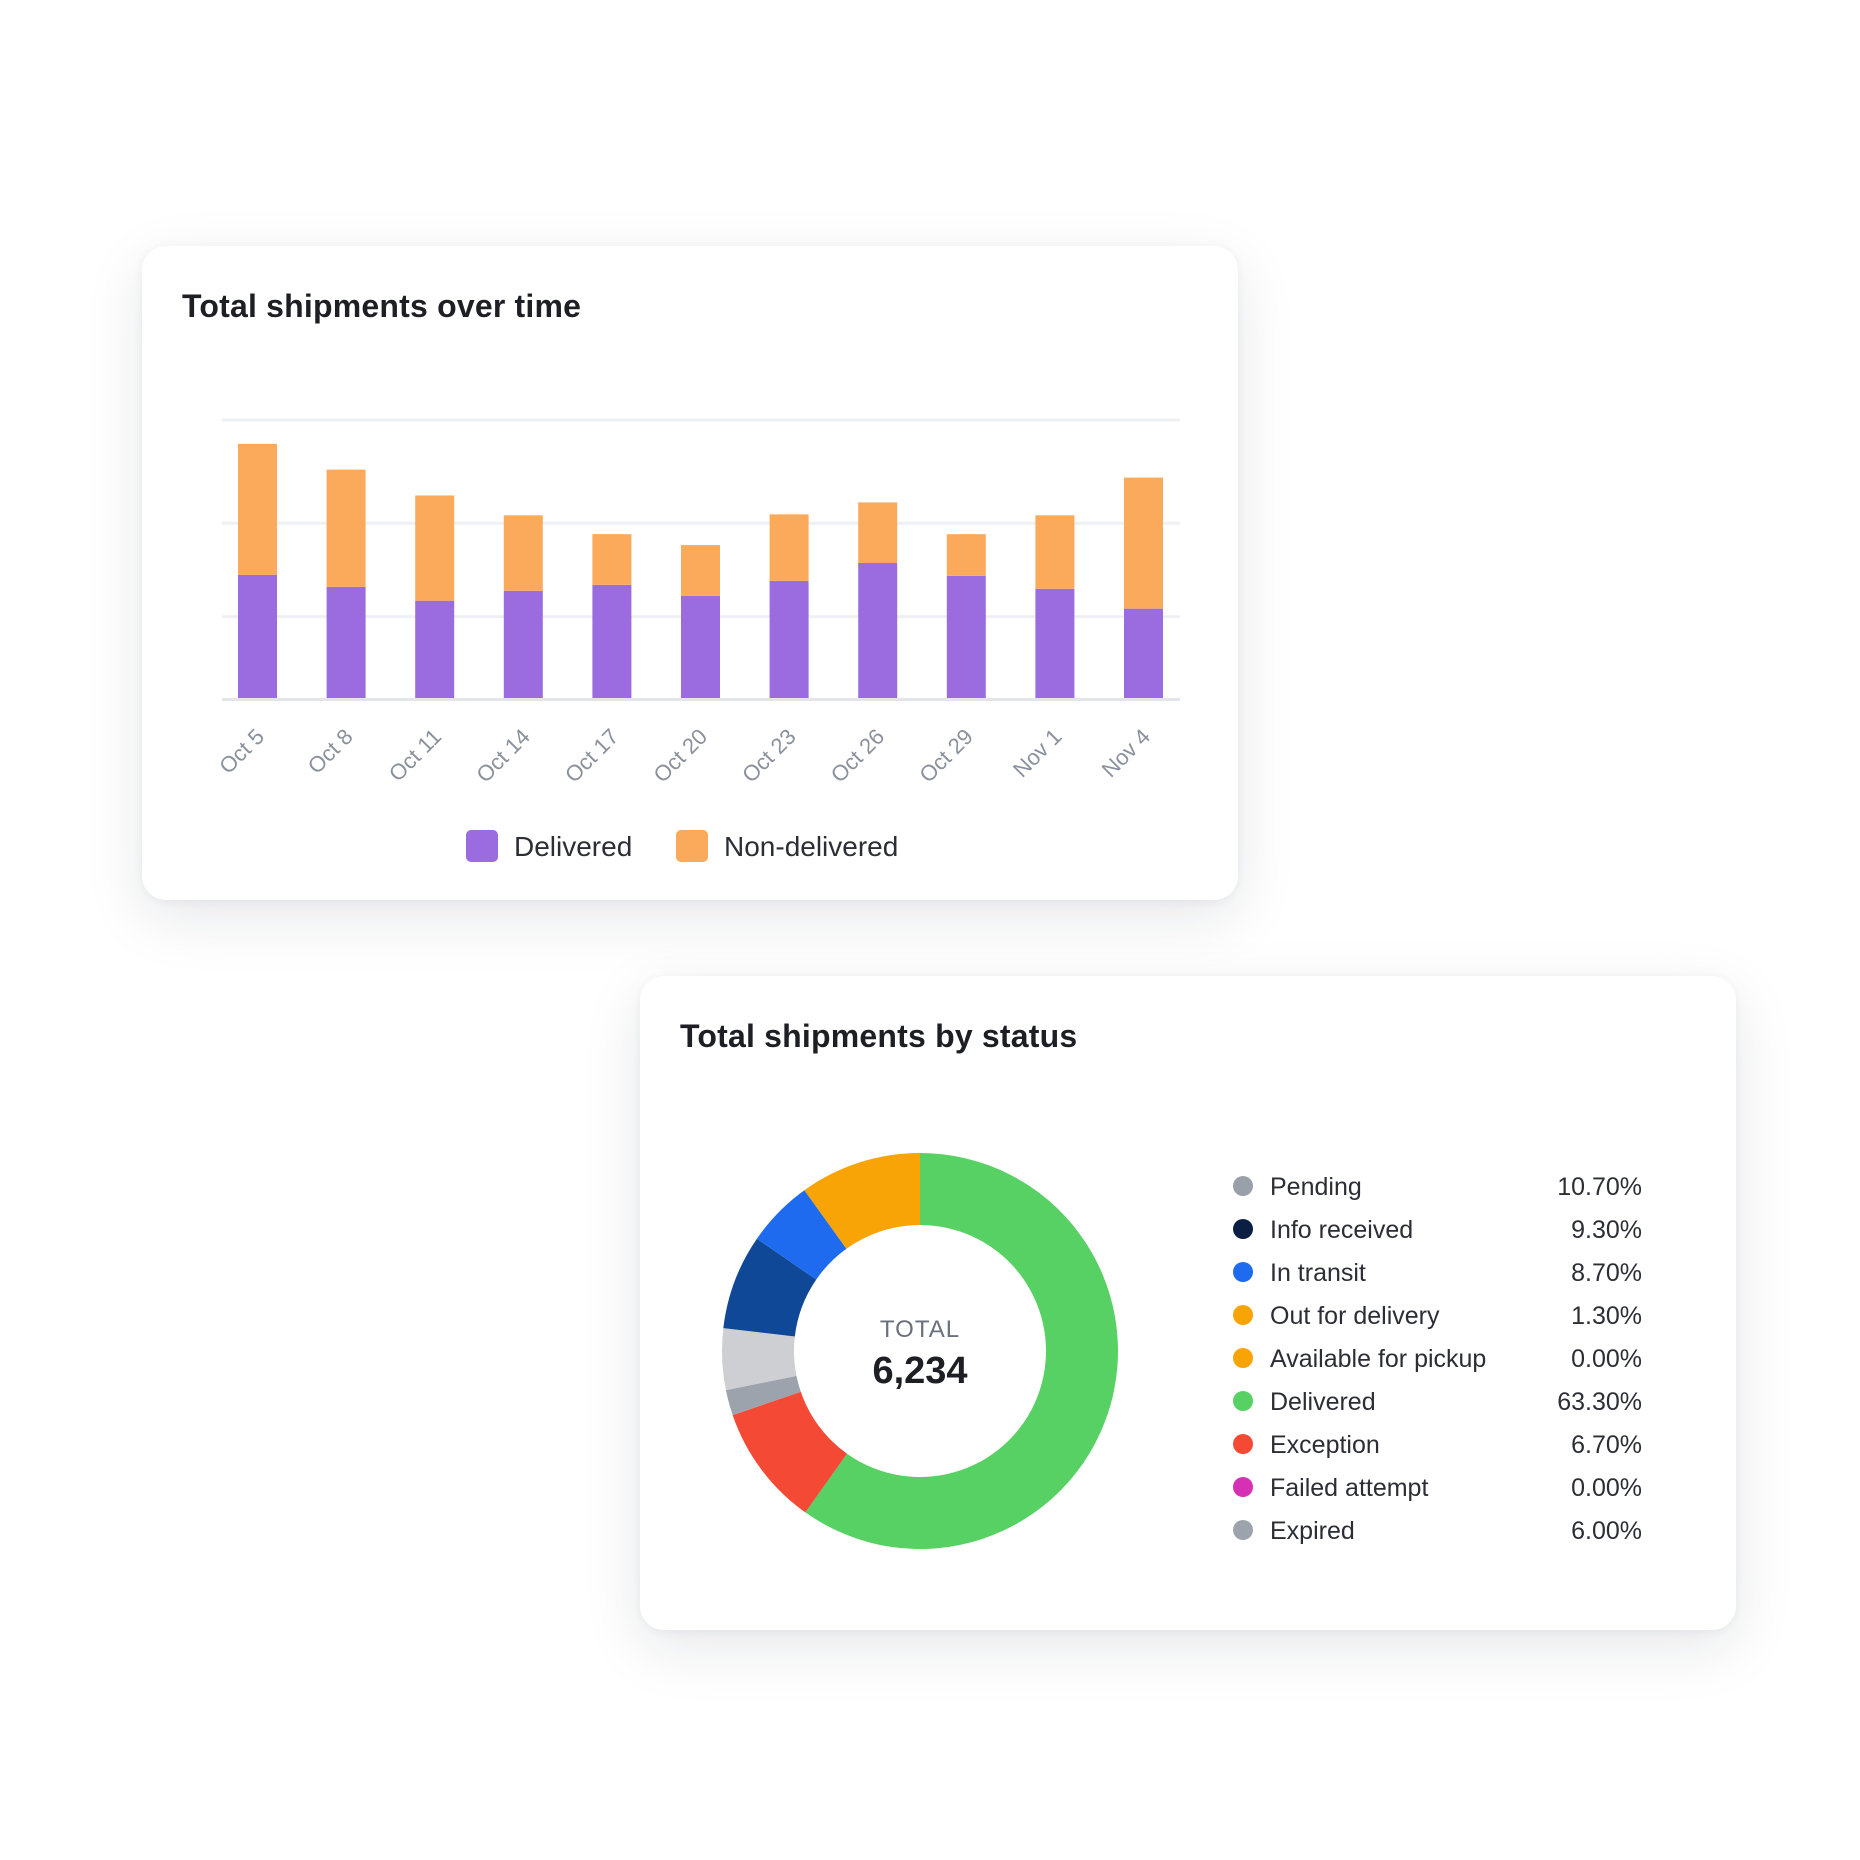 The width and height of the screenshot is (1860, 1860). I want to click on donut-slice-expired, so click(763, 1395).